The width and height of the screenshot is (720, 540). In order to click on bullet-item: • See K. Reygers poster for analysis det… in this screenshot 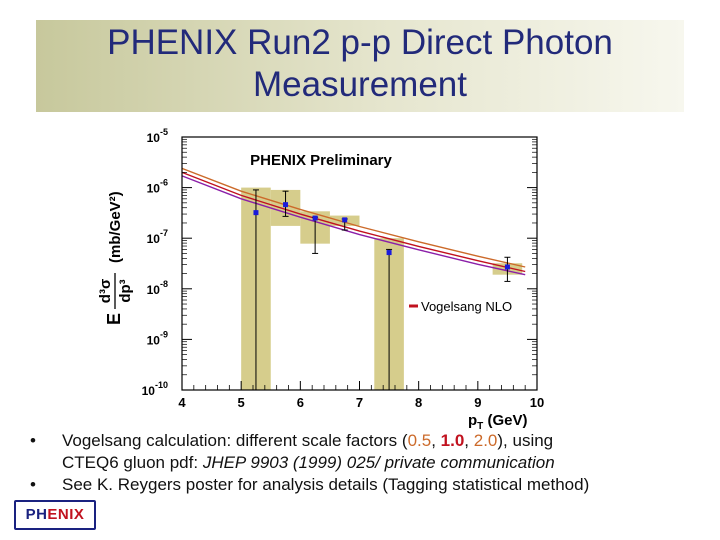, I will do `click(368, 485)`.